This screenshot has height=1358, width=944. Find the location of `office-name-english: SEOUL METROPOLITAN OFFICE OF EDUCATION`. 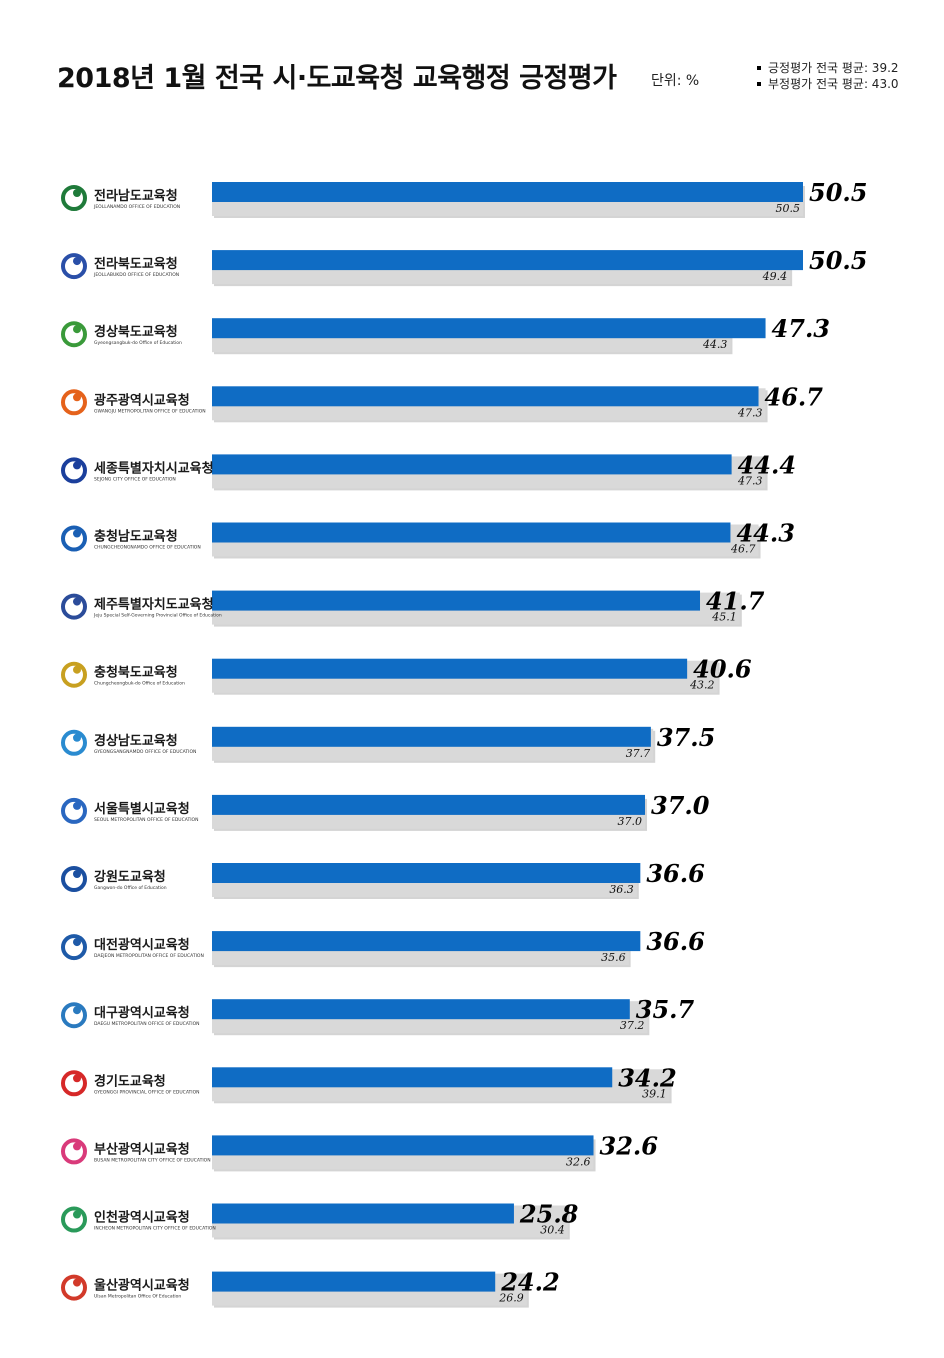

office-name-english: SEOUL METROPOLITAN OFFICE OF EDUCATION is located at coordinates (146, 820).